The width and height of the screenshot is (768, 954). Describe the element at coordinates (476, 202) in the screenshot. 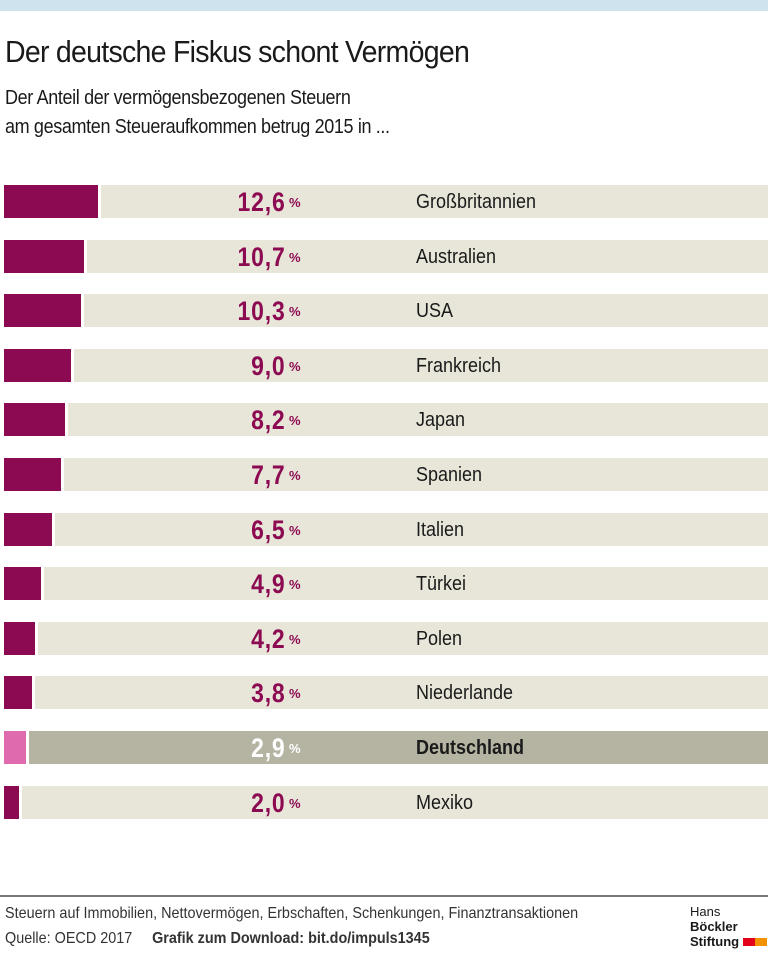

I see `category-label: Großbritannien` at that location.